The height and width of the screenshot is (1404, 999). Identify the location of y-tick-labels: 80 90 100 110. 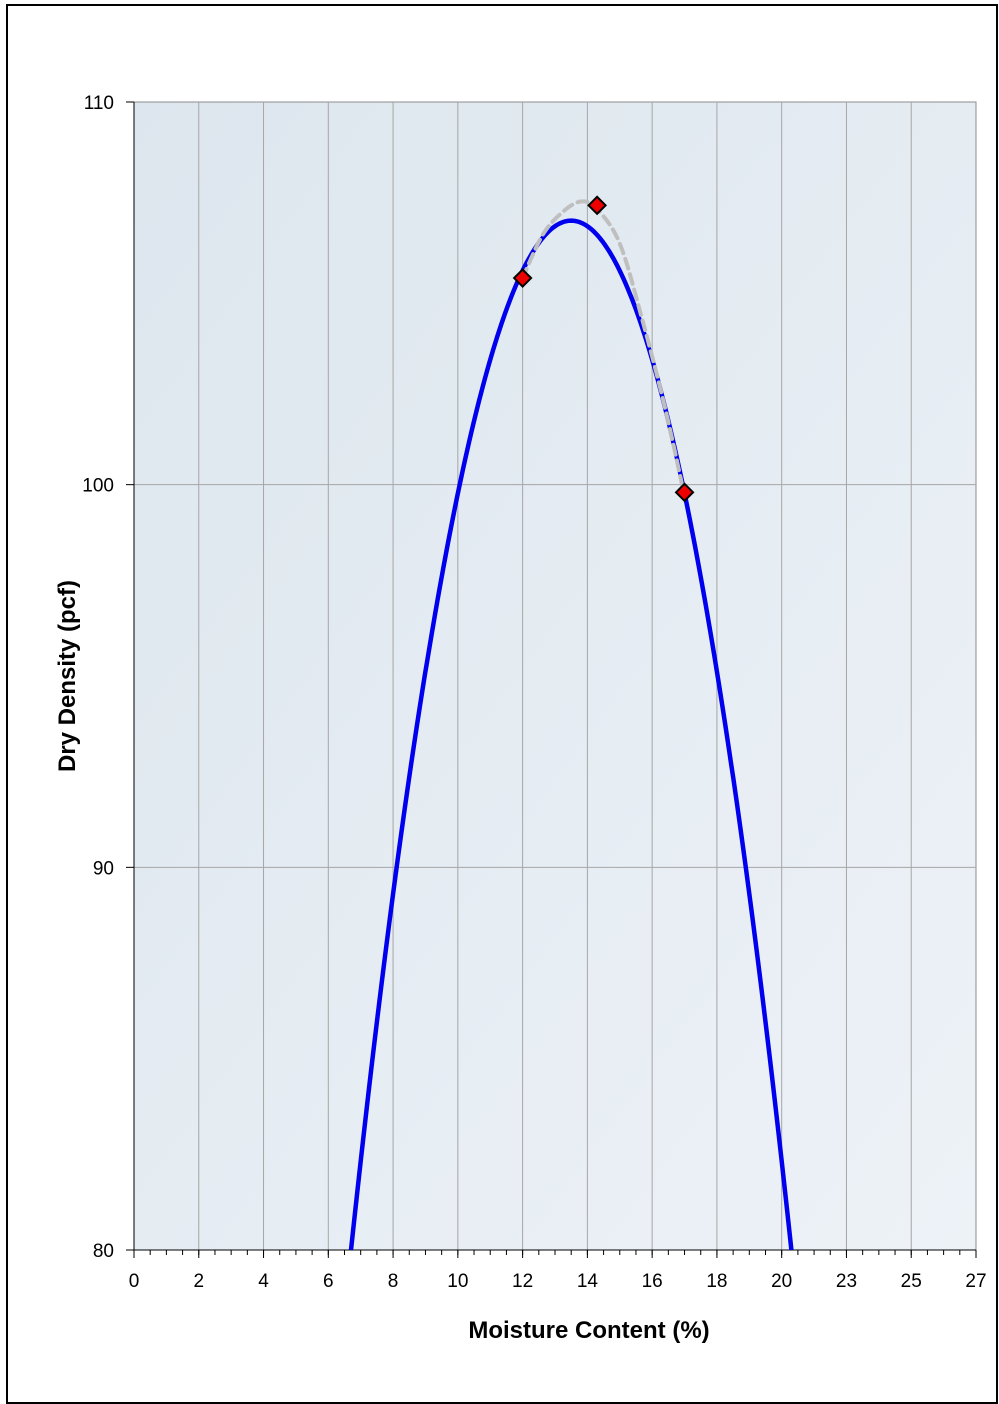
(98, 677).